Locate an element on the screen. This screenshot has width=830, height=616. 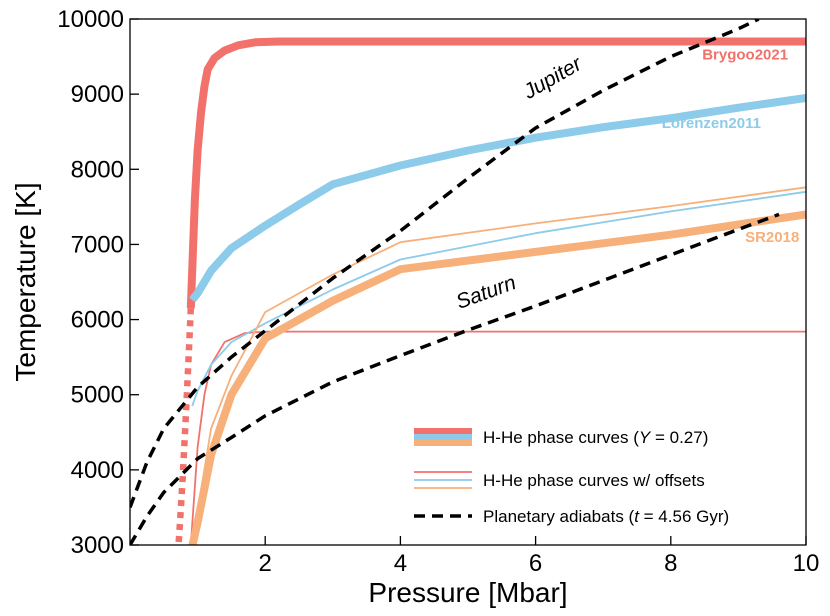
x-tick-label: 8 is located at coordinates (670, 563).